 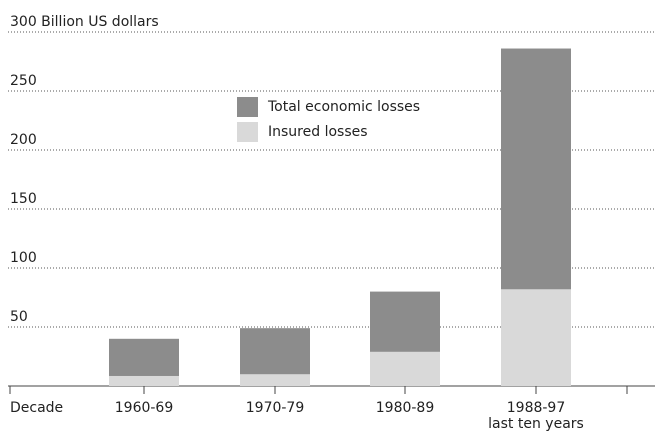 I want to click on x-tick-label: 1970-79, so click(x=275, y=408).